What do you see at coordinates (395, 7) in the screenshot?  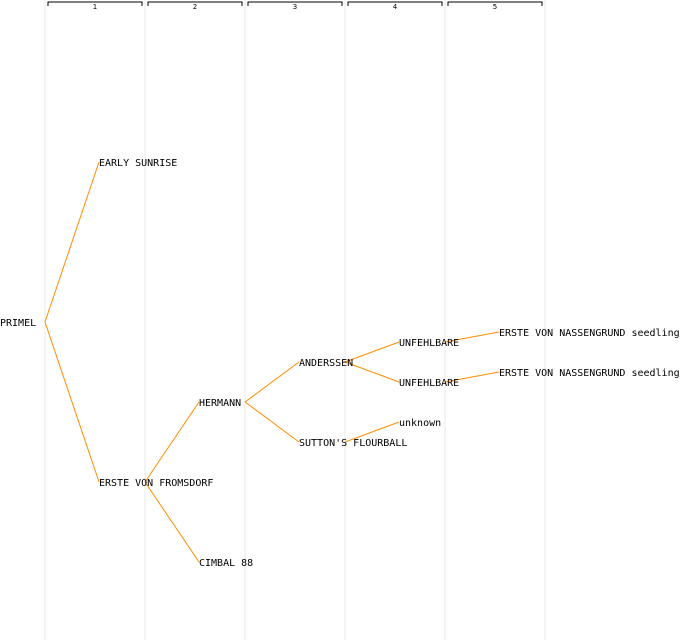 I see `generation-number: 4` at bounding box center [395, 7].